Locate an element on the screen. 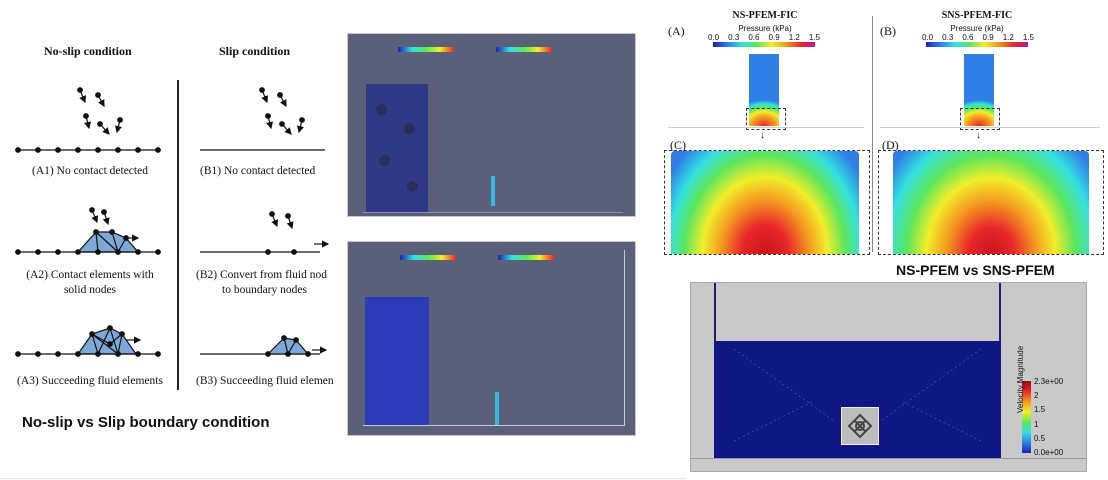 The image size is (1108, 480). caption-a1: (A1) No contact detected is located at coordinates (90, 171).